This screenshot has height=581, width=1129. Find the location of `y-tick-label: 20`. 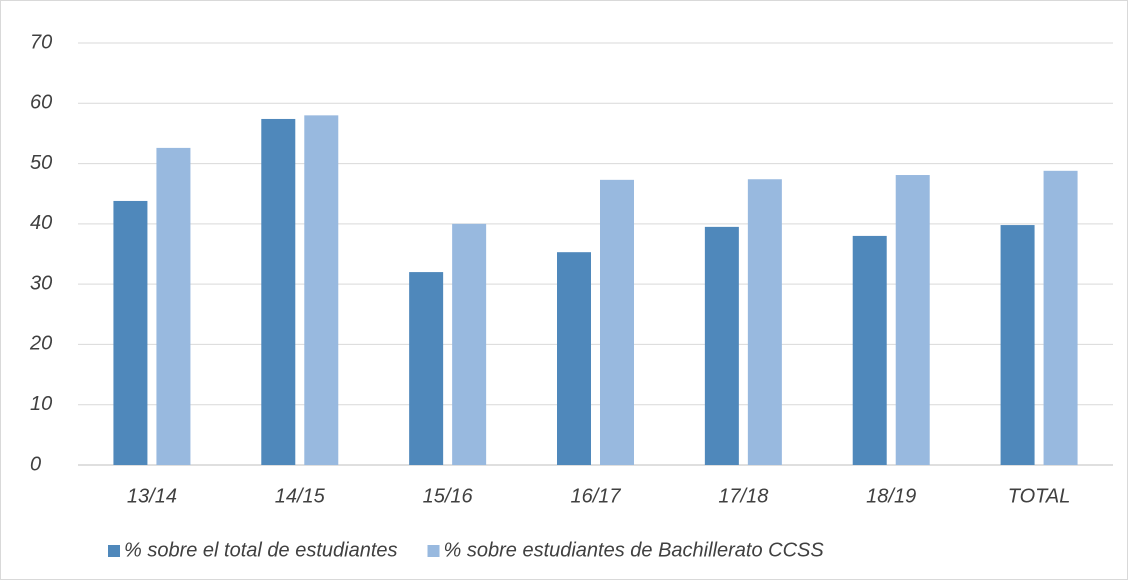

y-tick-label: 20 is located at coordinates (40, 344).